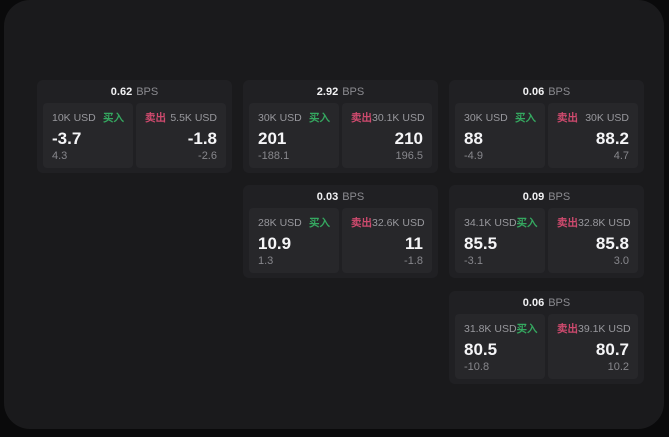 This screenshot has width=669, height=437. I want to click on quote-body: 30K USD 买入 88 -4.9 卖出 30K USD 88.2 4.7, so click(546, 138).